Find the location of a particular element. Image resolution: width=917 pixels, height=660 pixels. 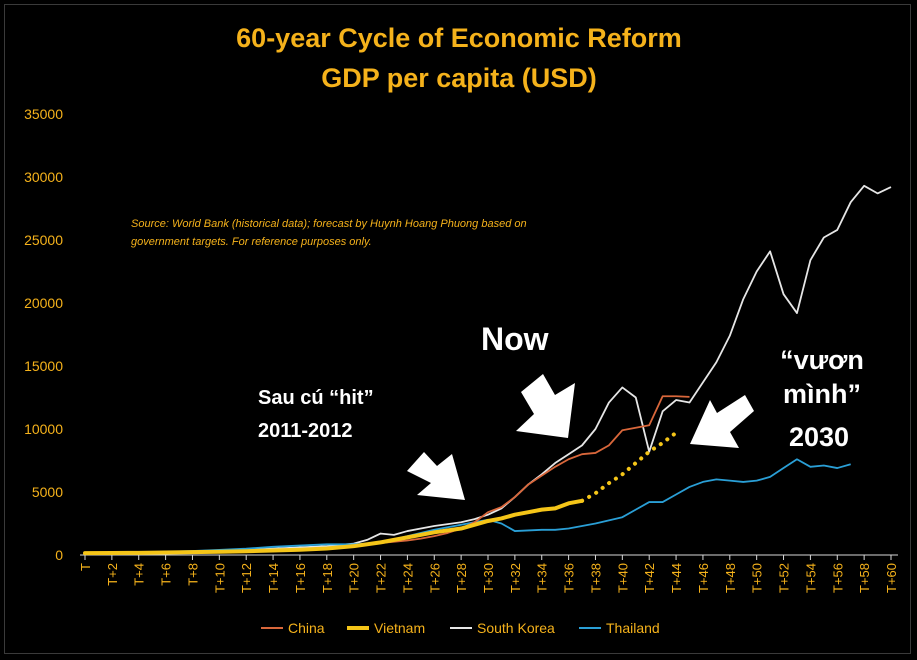

y-tick-label: 10000 is located at coordinates (43, 429).